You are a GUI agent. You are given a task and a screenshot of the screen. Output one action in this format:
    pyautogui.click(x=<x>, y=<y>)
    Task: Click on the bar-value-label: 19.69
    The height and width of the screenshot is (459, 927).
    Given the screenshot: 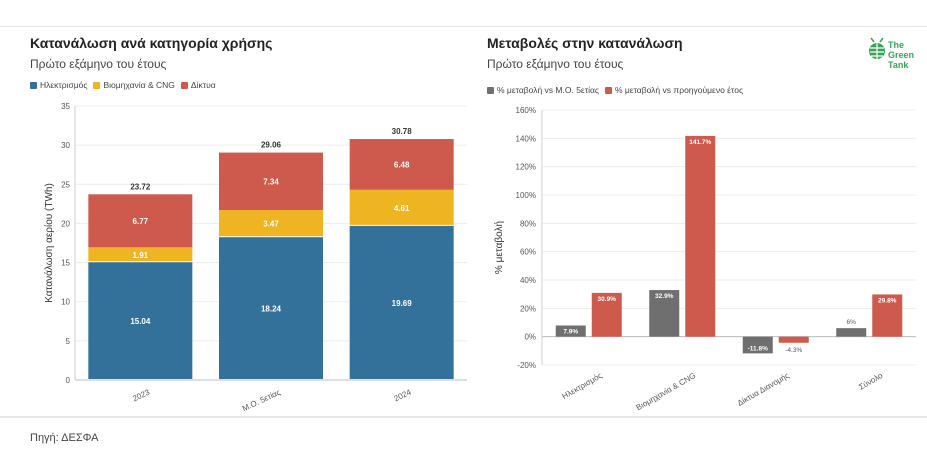 What is the action you would take?
    pyautogui.click(x=402, y=303)
    